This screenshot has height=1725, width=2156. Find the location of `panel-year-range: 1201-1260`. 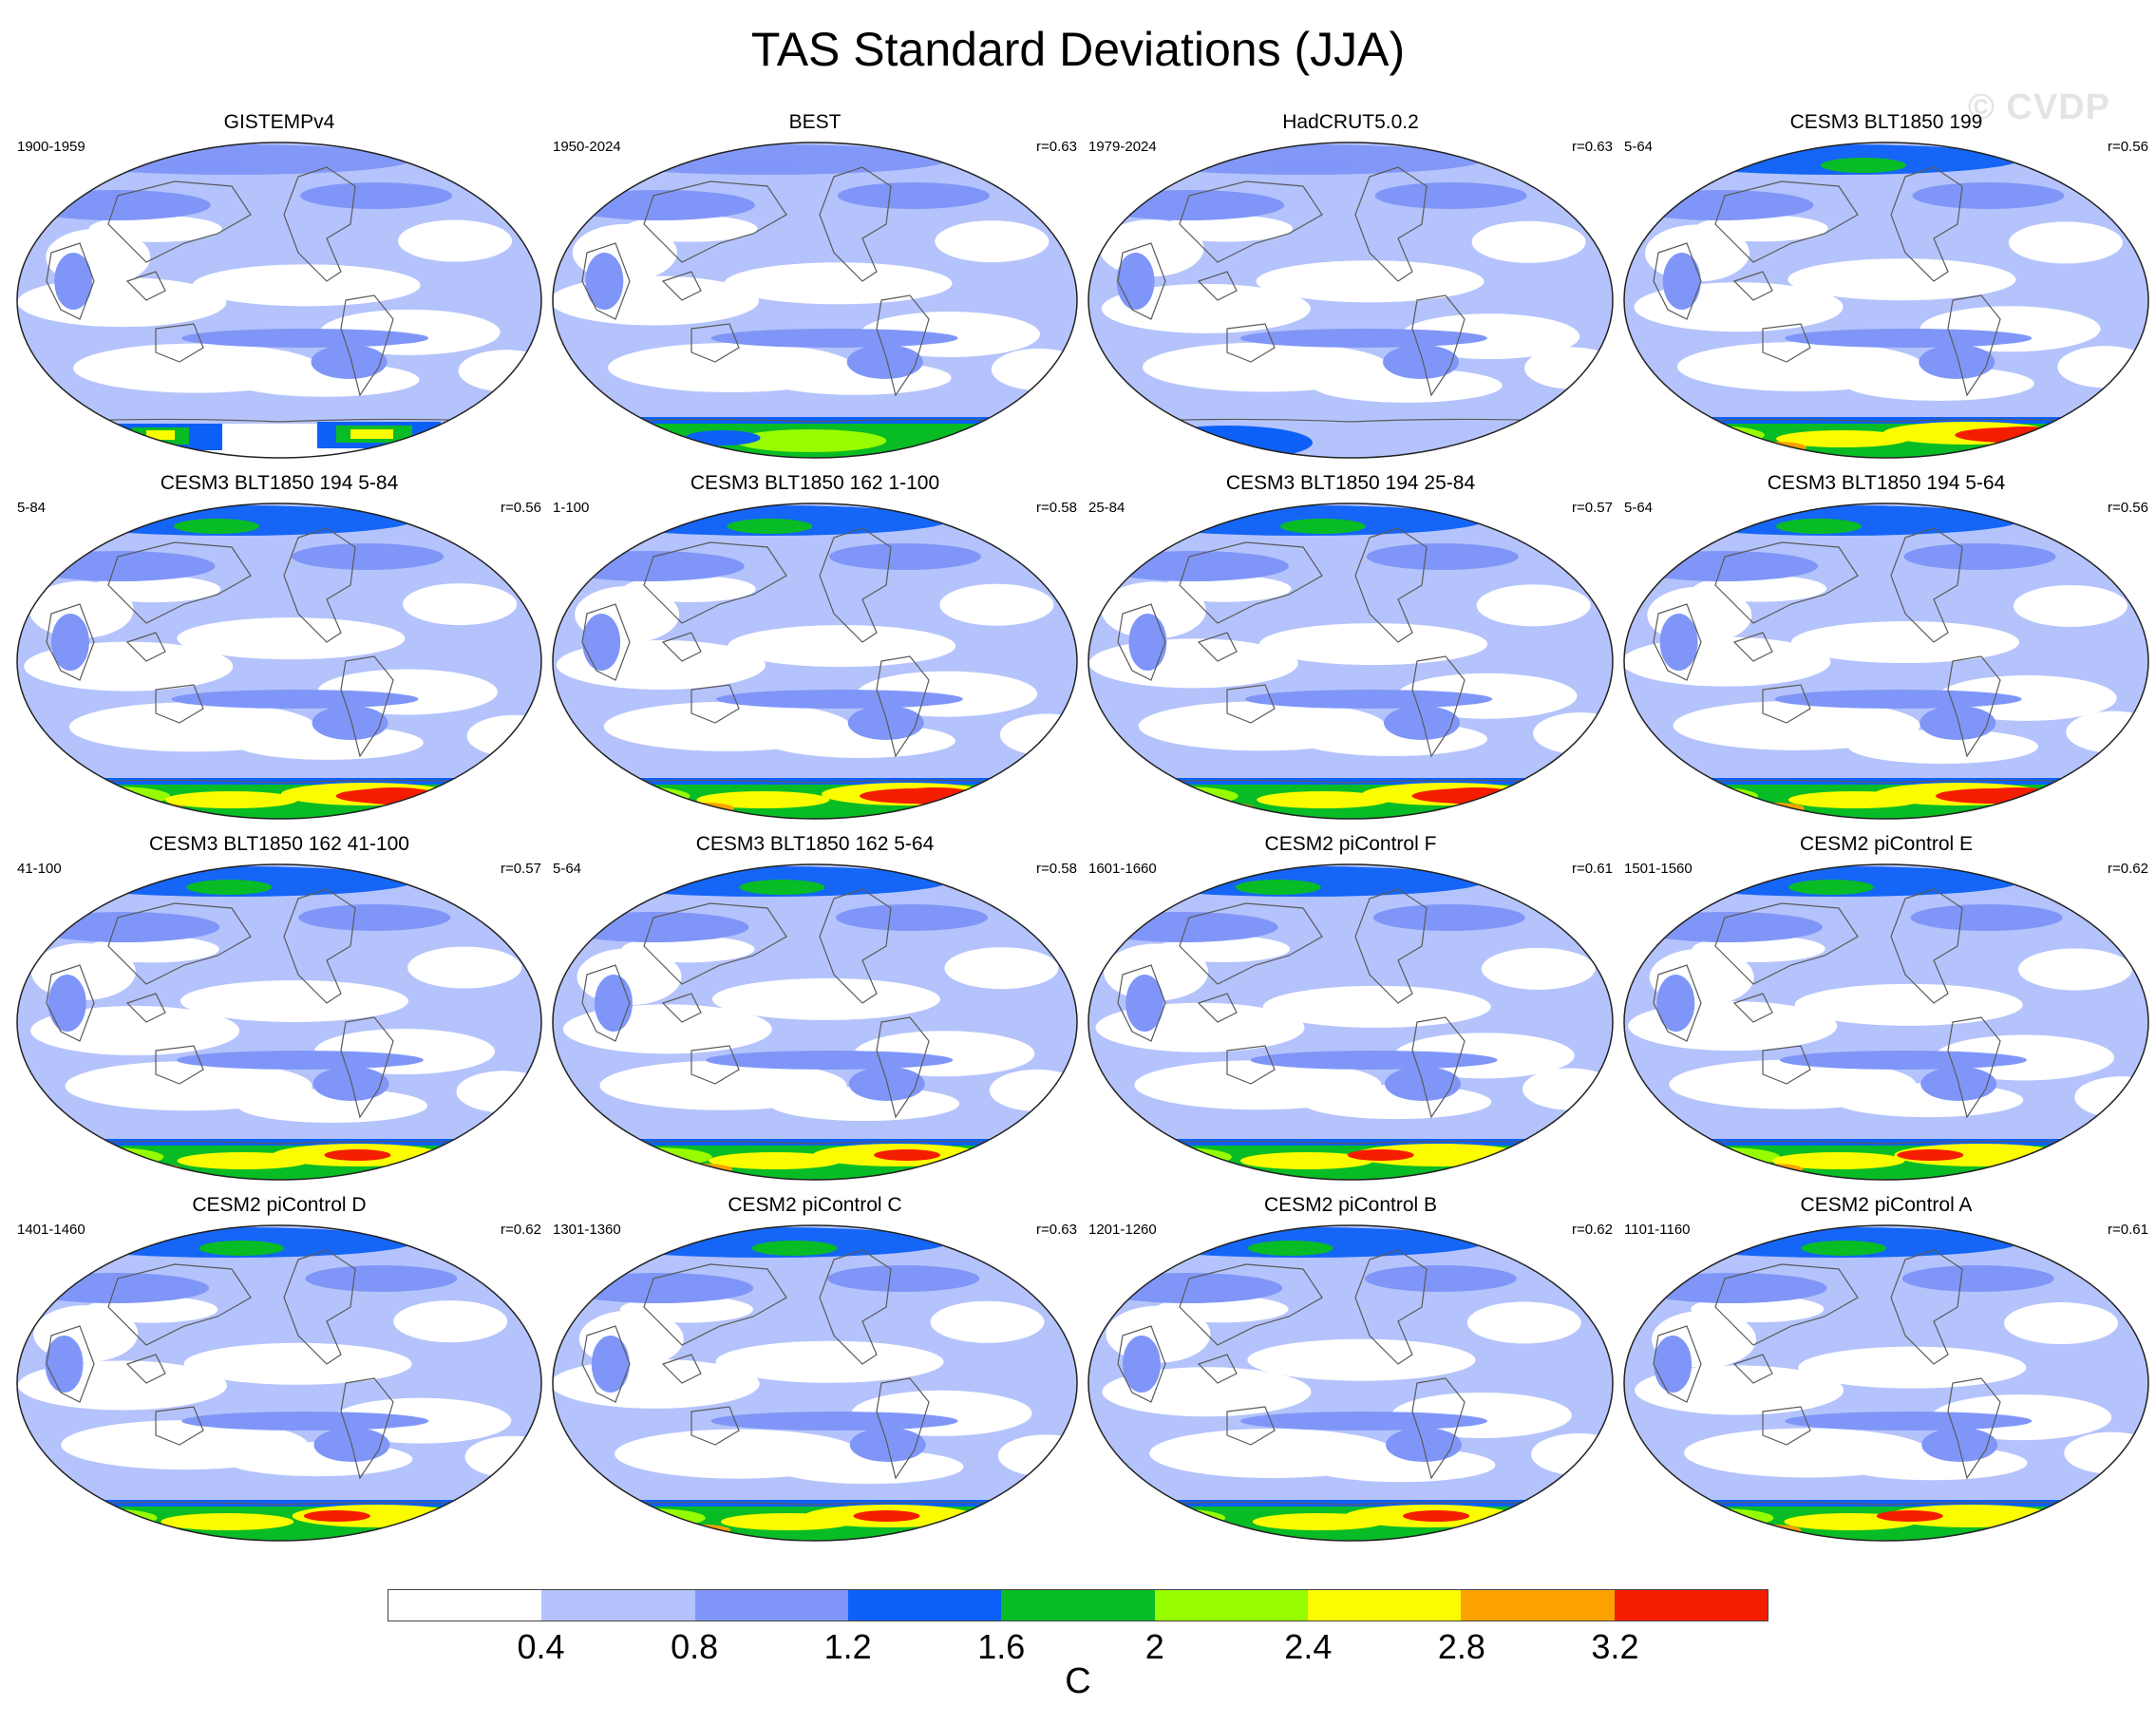

panel-year-range: 1201-1260 is located at coordinates (1123, 1230).